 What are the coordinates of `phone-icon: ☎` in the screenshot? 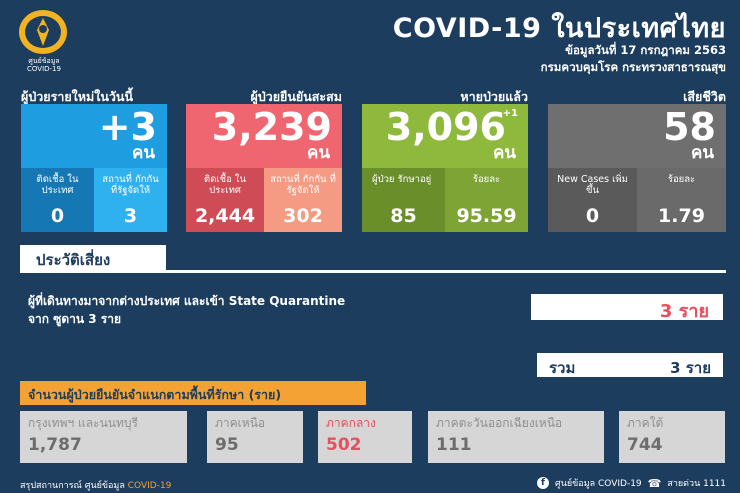 It's located at (654, 483).